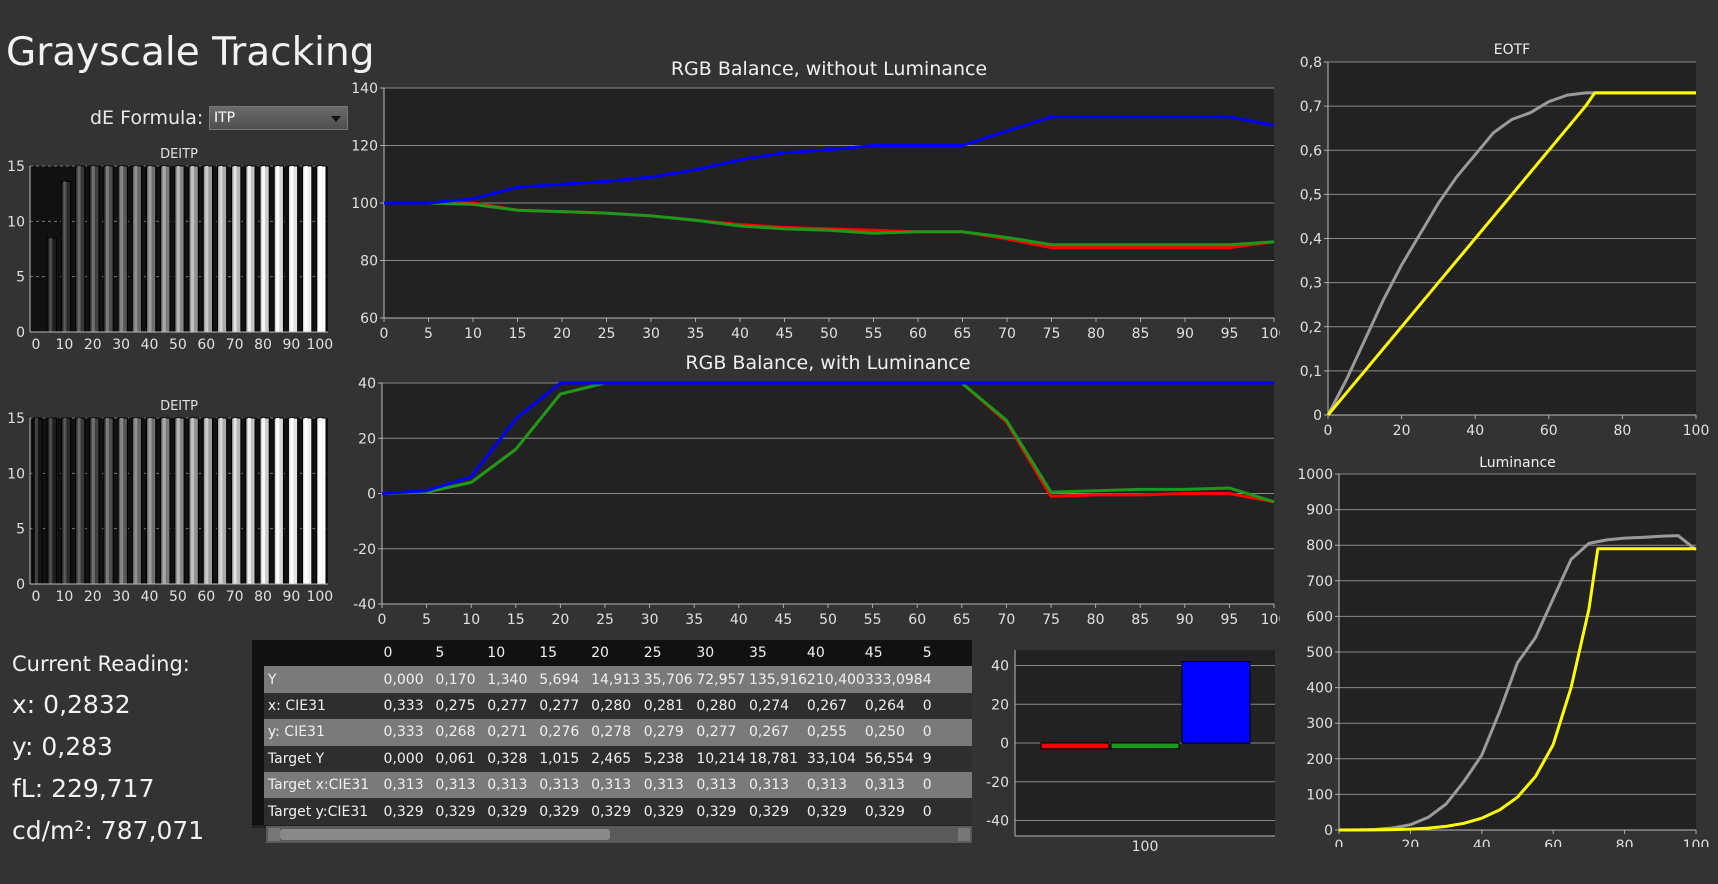 The image size is (1718, 884). I want to click on row-label: Y, so click(323, 679).